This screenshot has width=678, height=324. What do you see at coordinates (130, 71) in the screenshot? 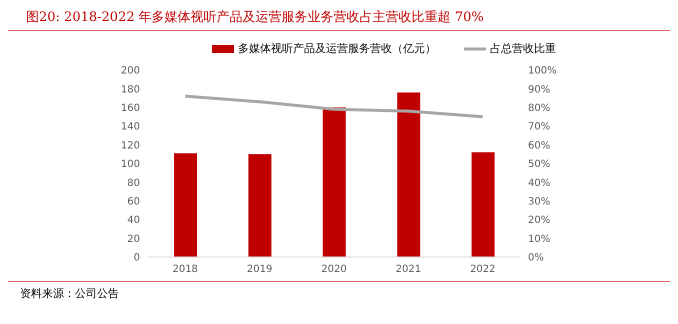
I see `y-tick-label: 200` at bounding box center [130, 71].